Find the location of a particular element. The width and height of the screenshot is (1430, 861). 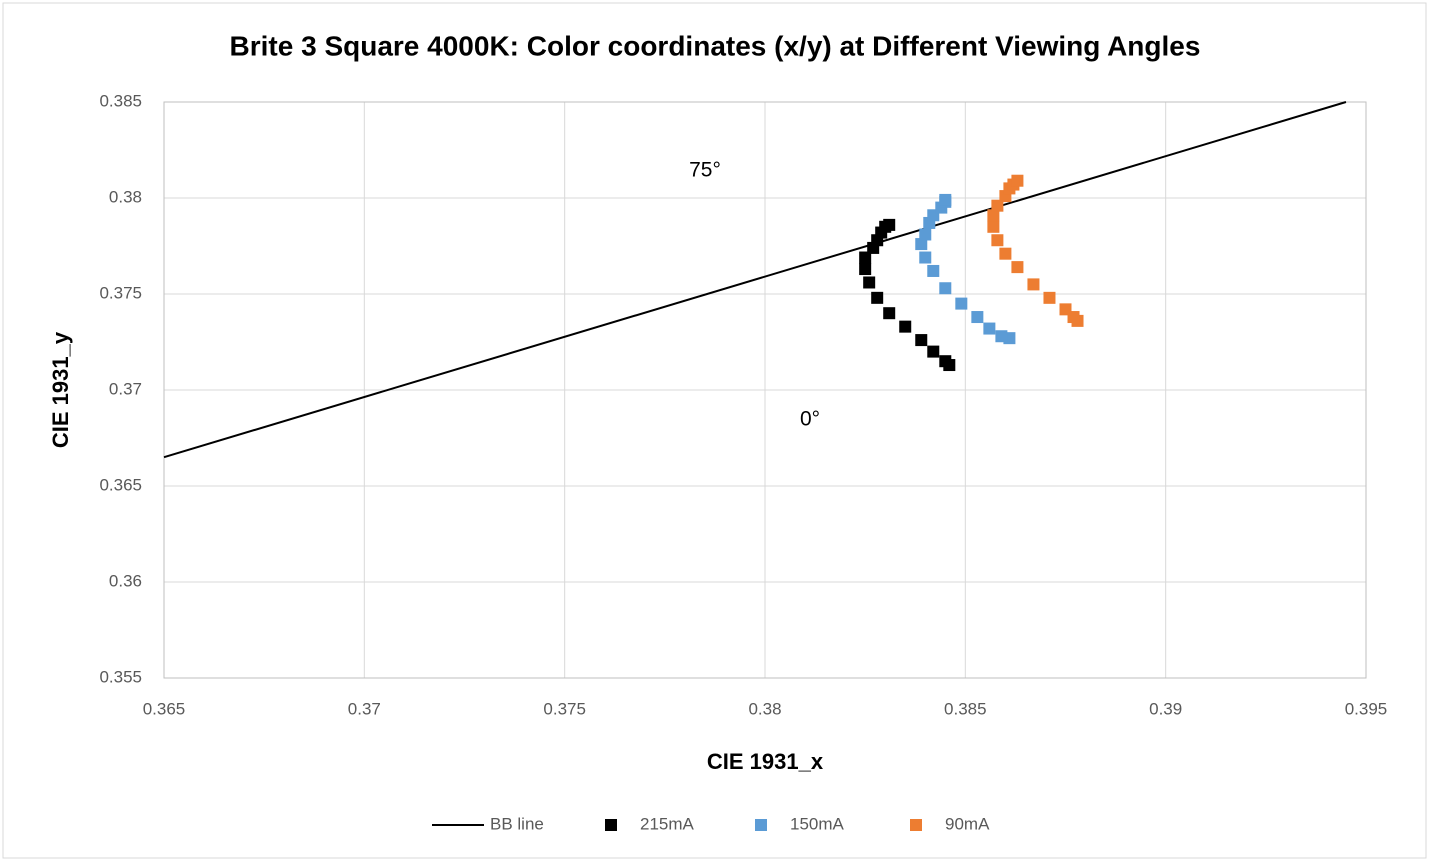

y-tick-label: 0.355 is located at coordinates (120, 676).